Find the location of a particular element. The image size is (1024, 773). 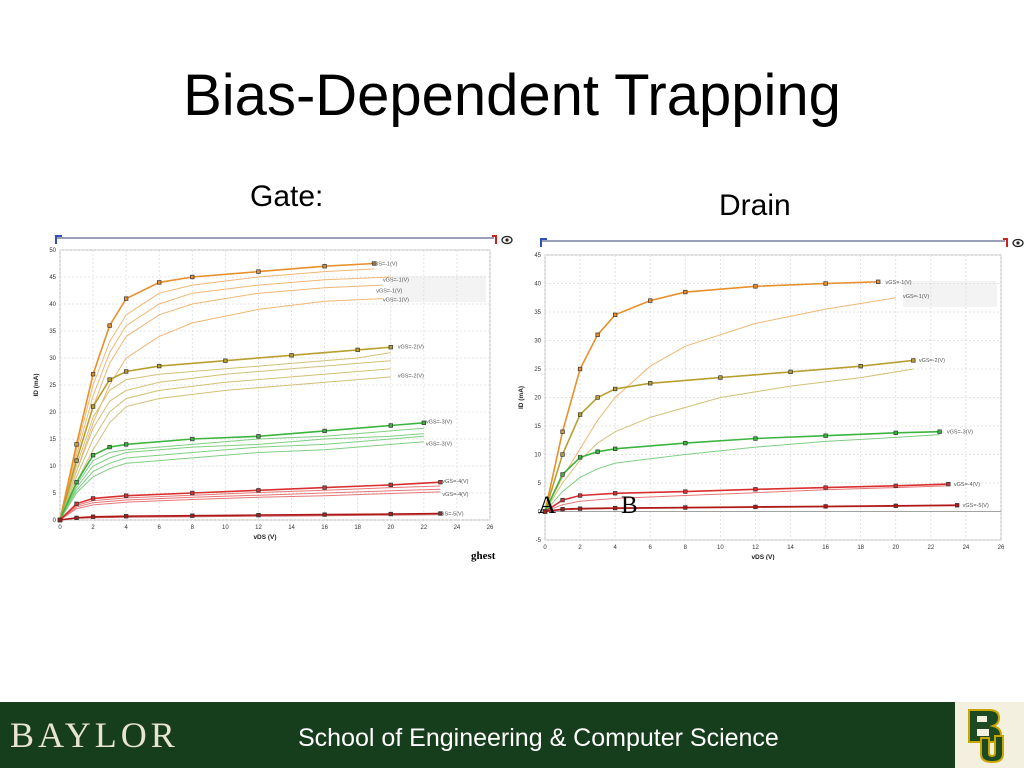

x-tick-label: 12 is located at coordinates (258, 528).